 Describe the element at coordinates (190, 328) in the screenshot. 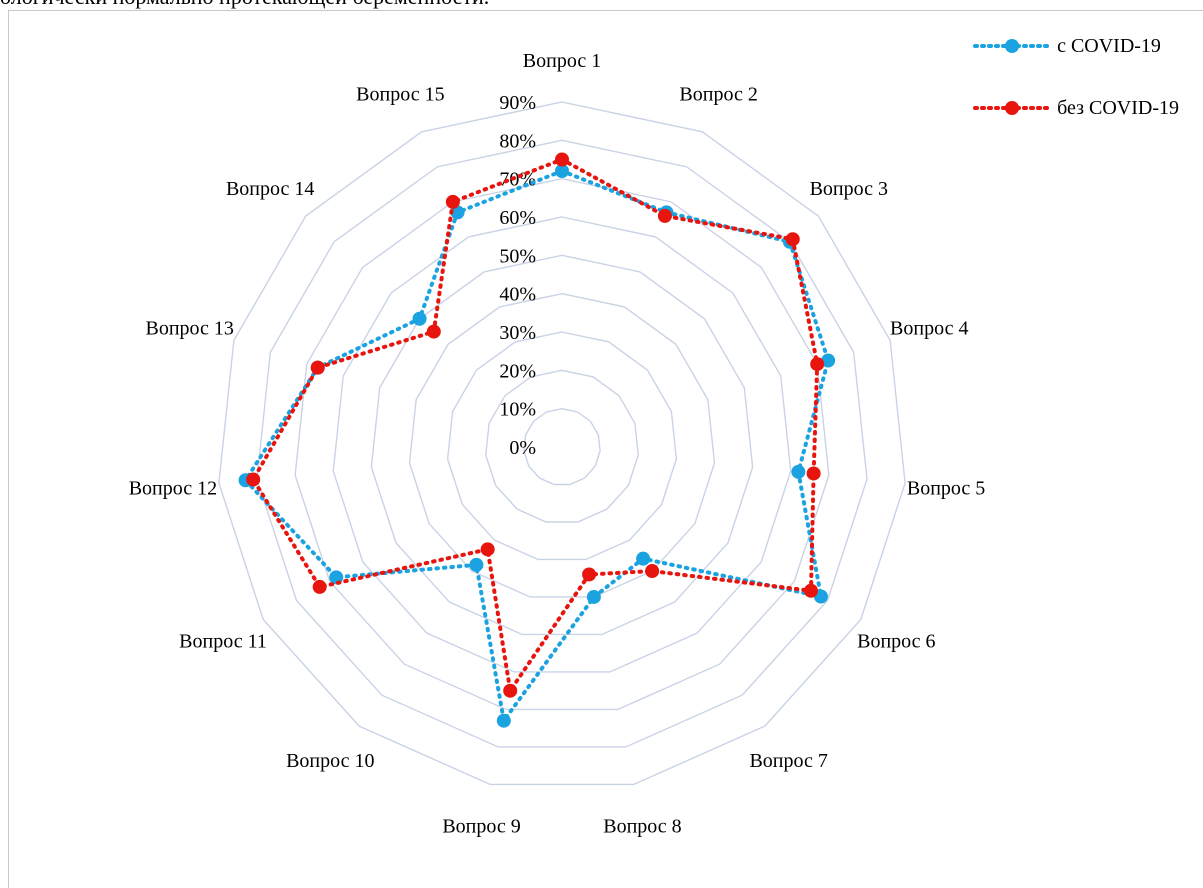

I see `category-label: Вопрос 13` at that location.